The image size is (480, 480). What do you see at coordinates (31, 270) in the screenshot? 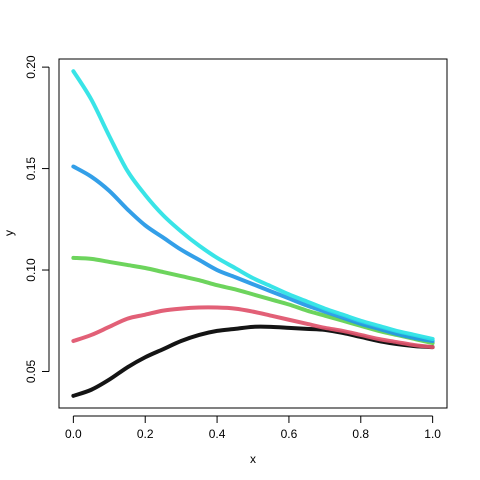
I see `y-tick-label: 0.10` at bounding box center [31, 270].